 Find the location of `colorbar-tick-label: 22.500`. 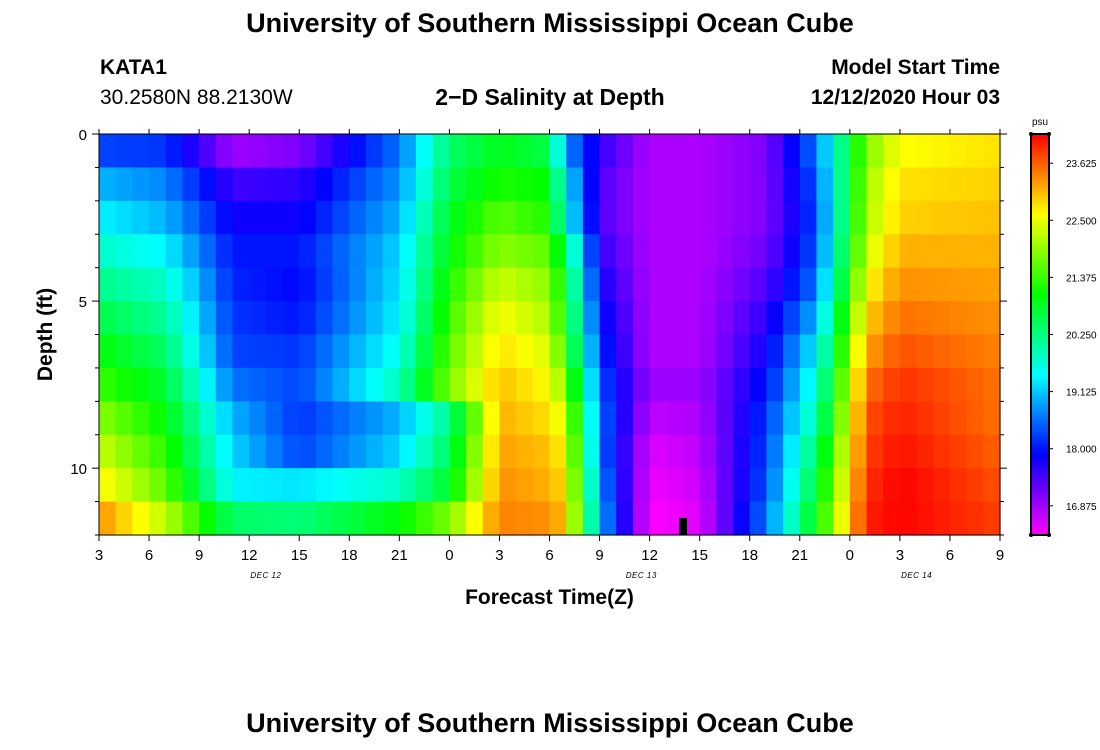

colorbar-tick-label: 22.500 is located at coordinates (1081, 221).